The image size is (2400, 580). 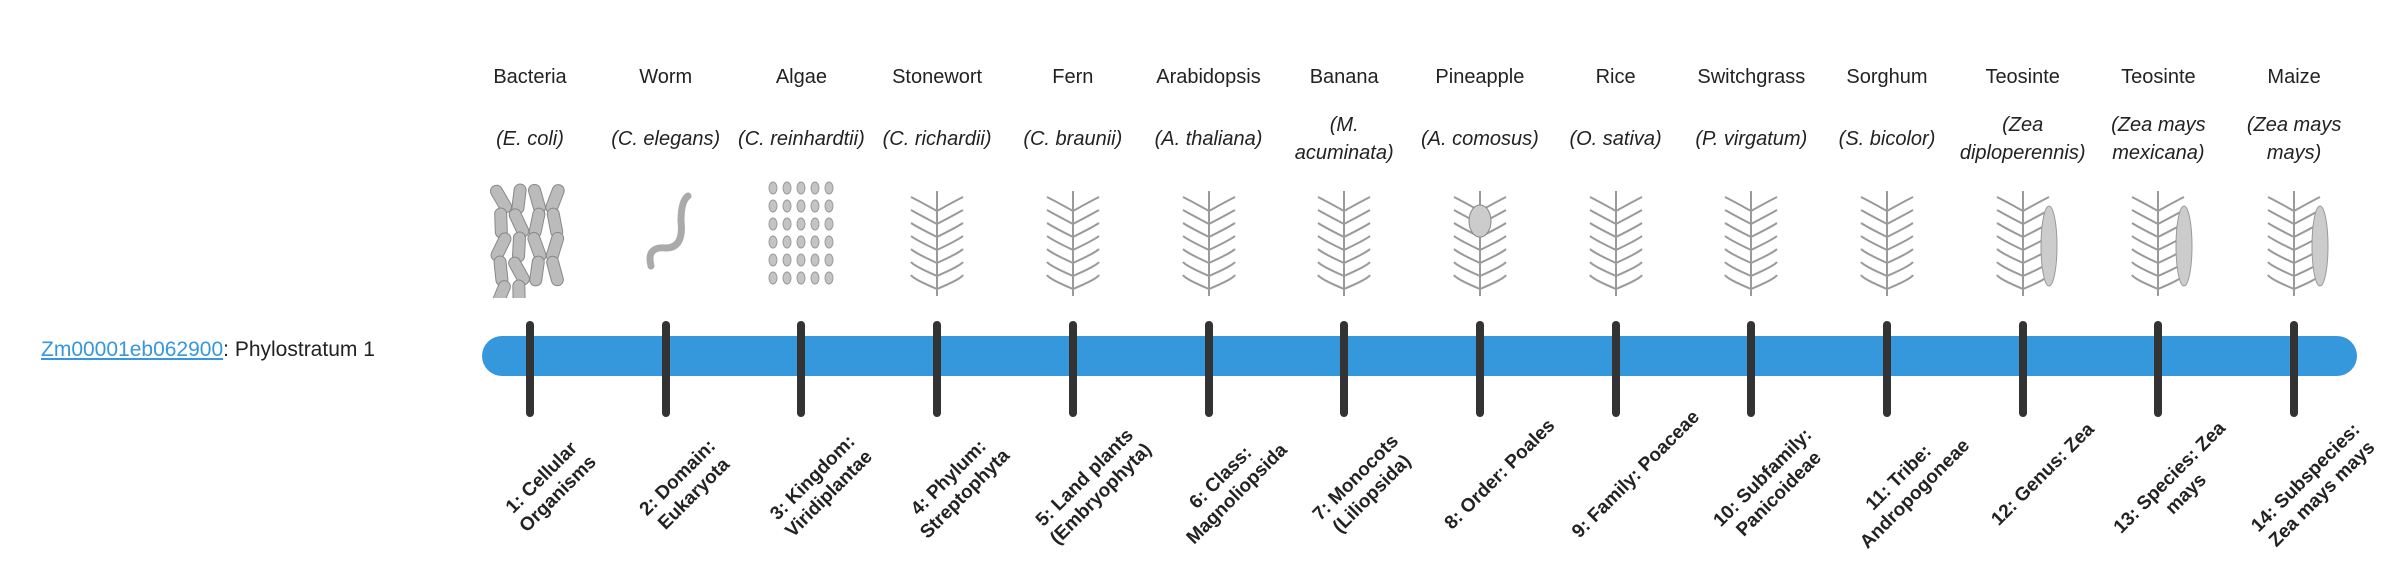 I want to click on species-italic: E. coli, so click(x=530, y=139).